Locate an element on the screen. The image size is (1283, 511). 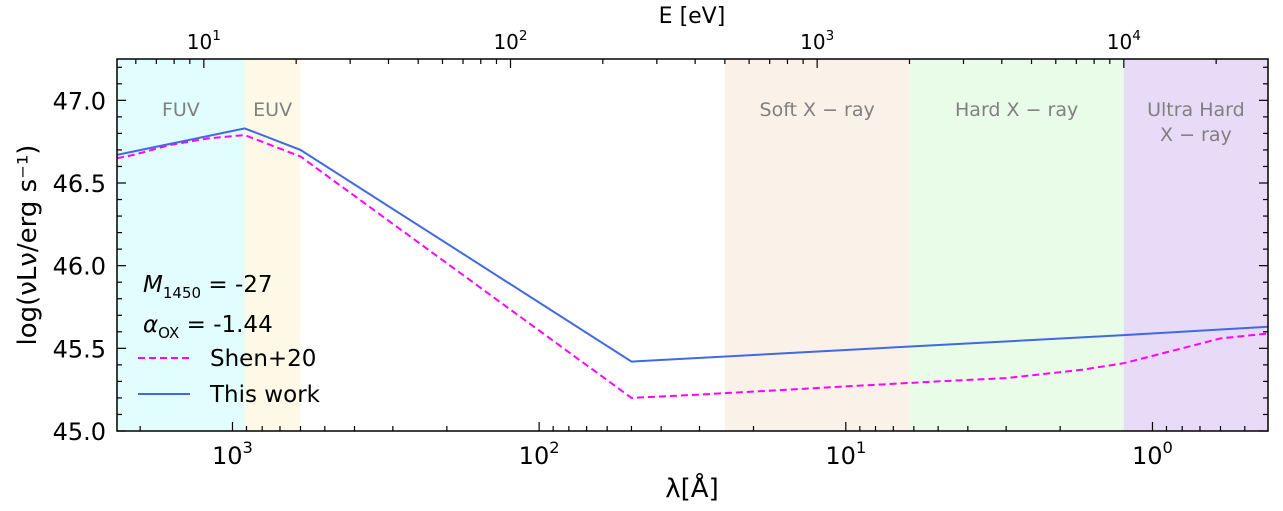
x-tick-label: 10³ is located at coordinates (232, 454).